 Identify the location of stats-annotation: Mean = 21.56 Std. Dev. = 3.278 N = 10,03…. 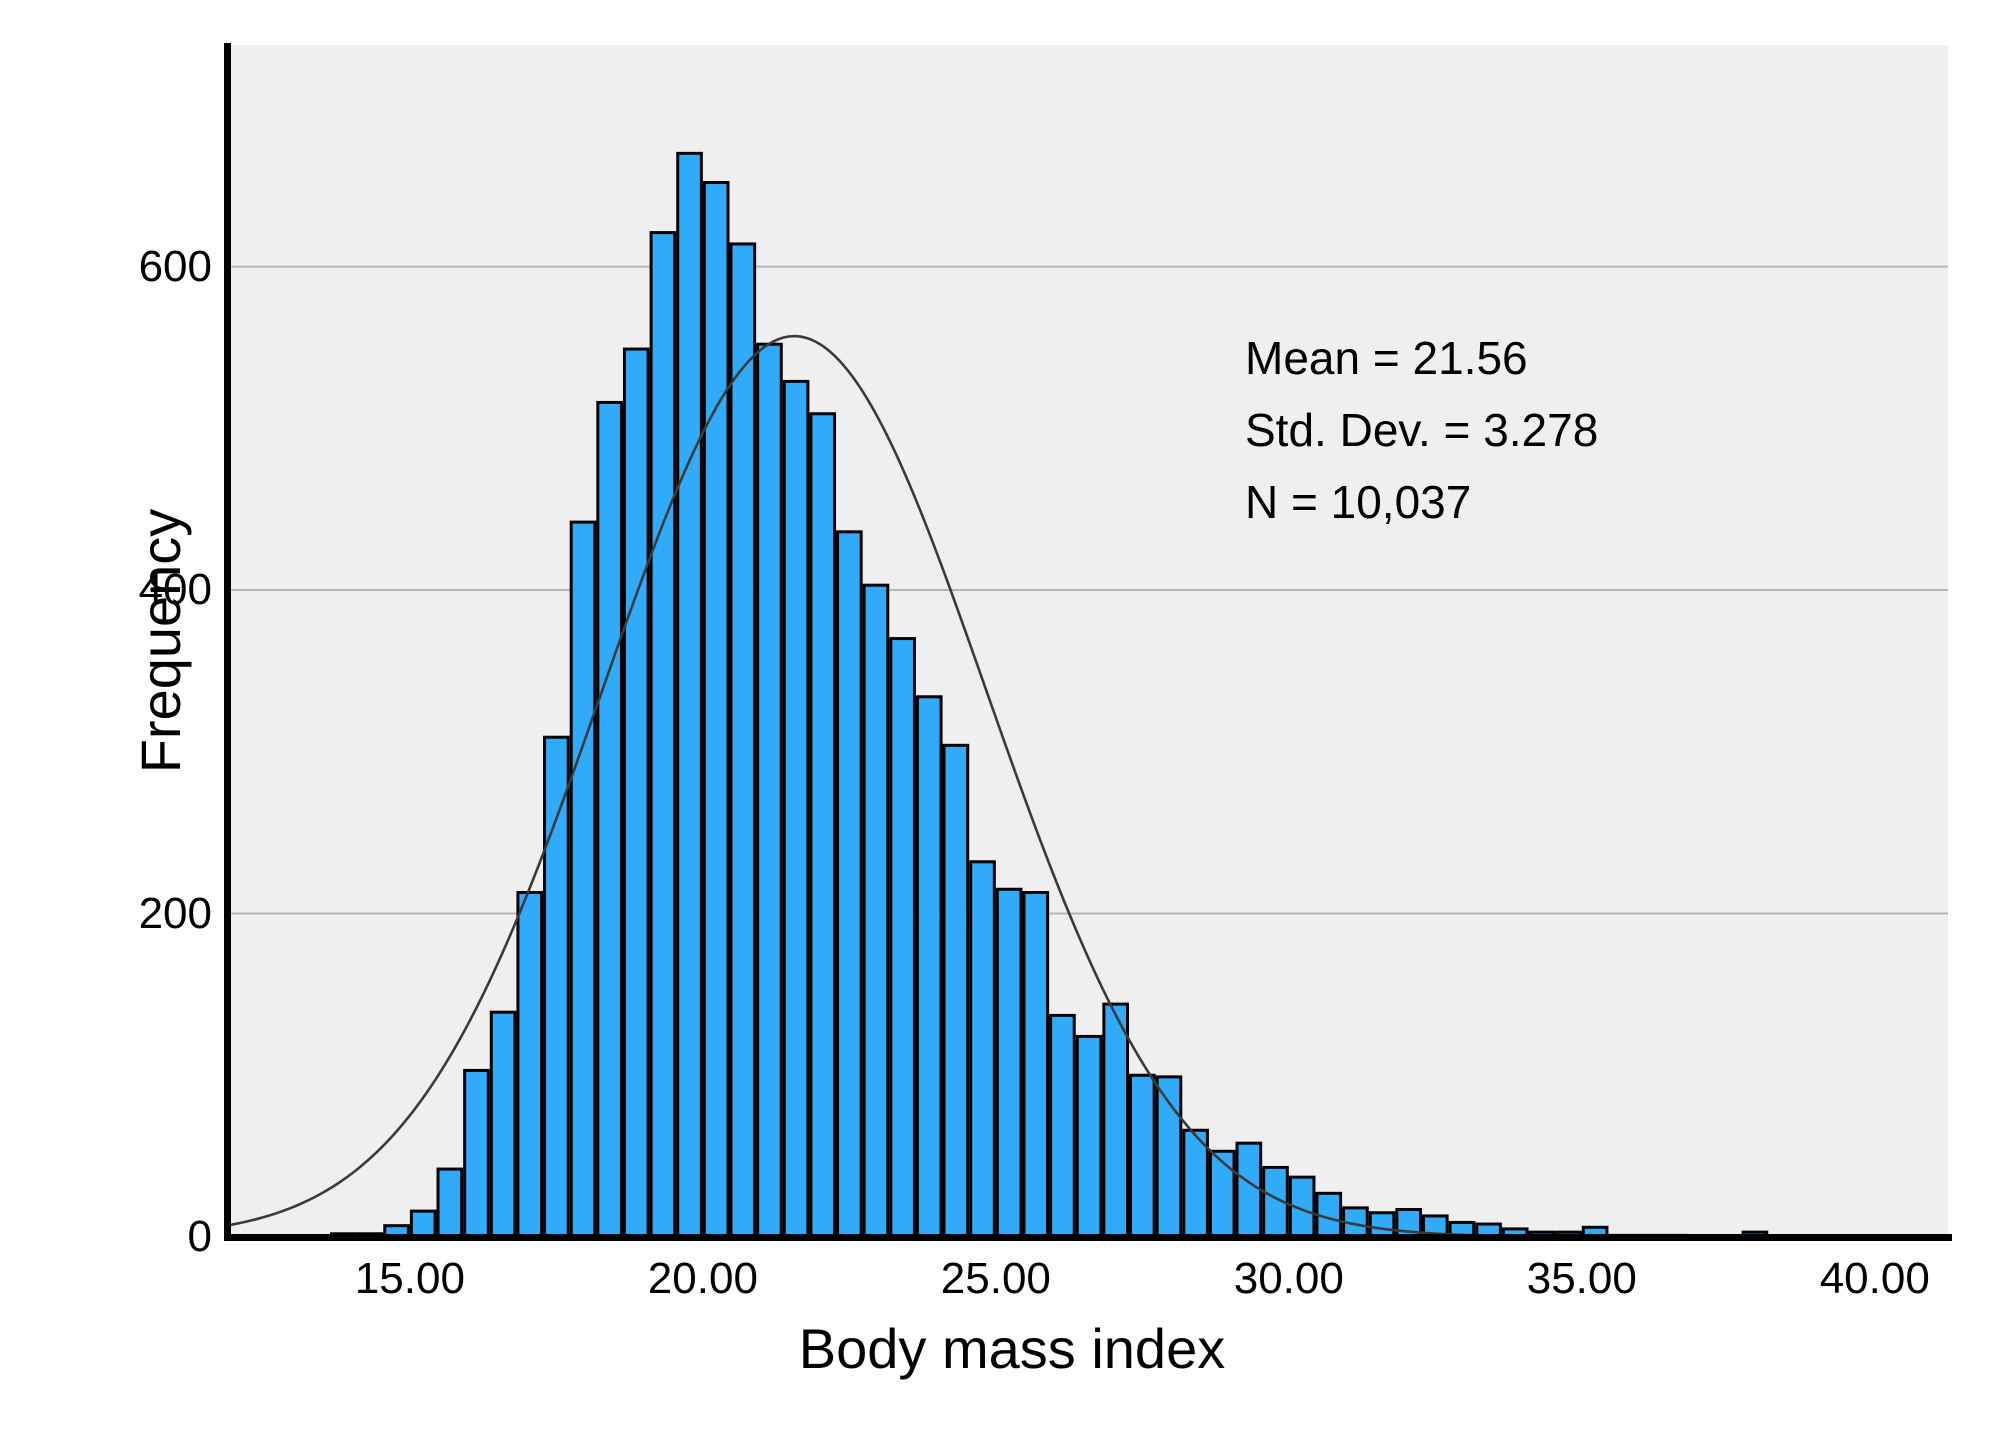
(1421, 430).